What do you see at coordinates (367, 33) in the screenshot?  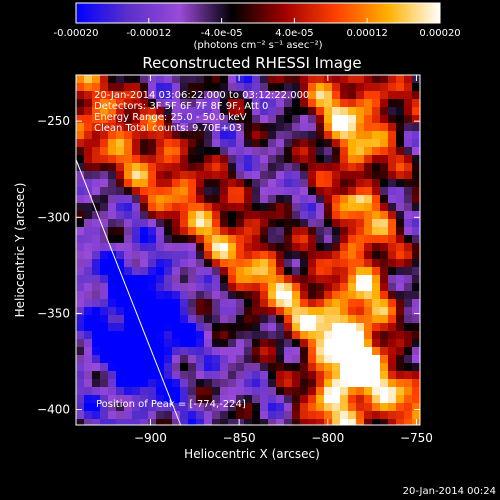 I see `colorbar-tick-label: 0.00012` at bounding box center [367, 33].